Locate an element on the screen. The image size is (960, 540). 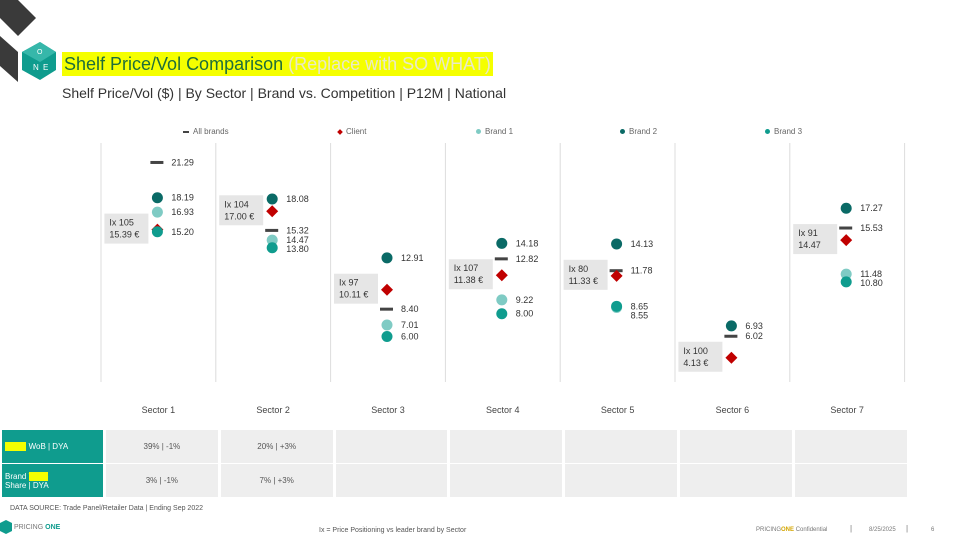
legend-label: Brand 1 is located at coordinates (499, 131).